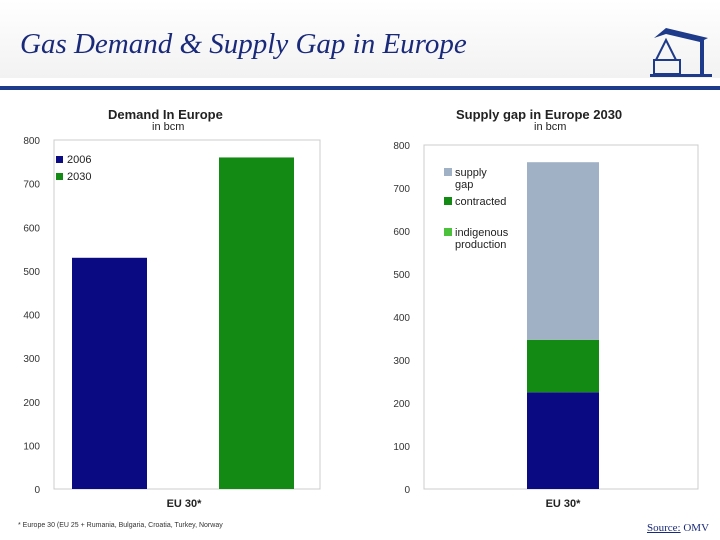 The image size is (720, 540). I want to click on supply-legend-label: indigenous production, so click(482, 239).